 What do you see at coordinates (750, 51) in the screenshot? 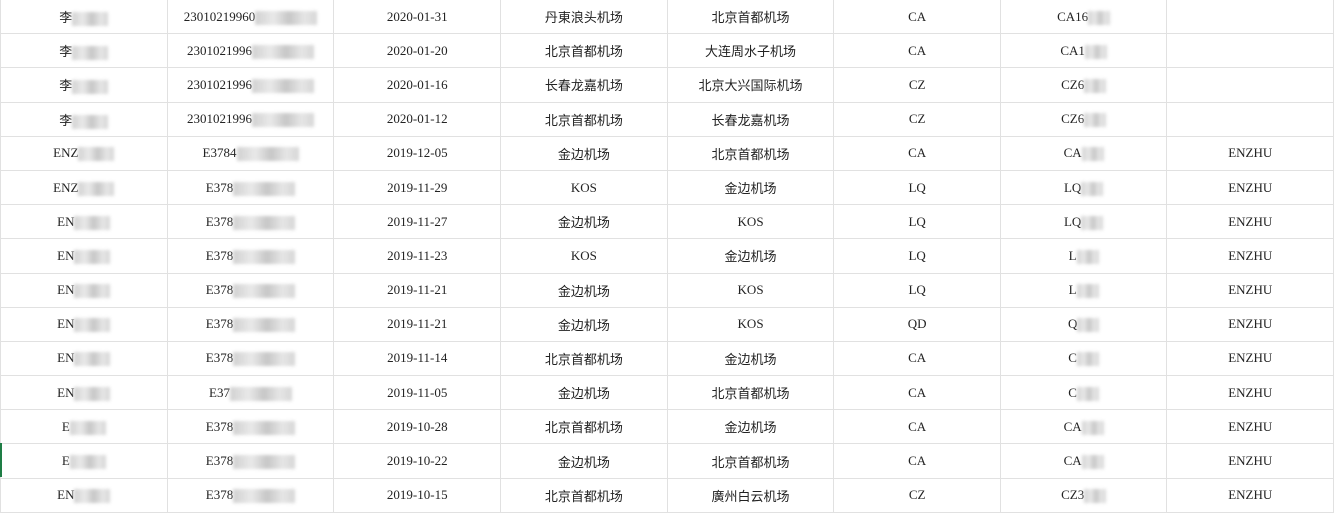
I see `cell-to: 大连周水子机场` at bounding box center [750, 51].